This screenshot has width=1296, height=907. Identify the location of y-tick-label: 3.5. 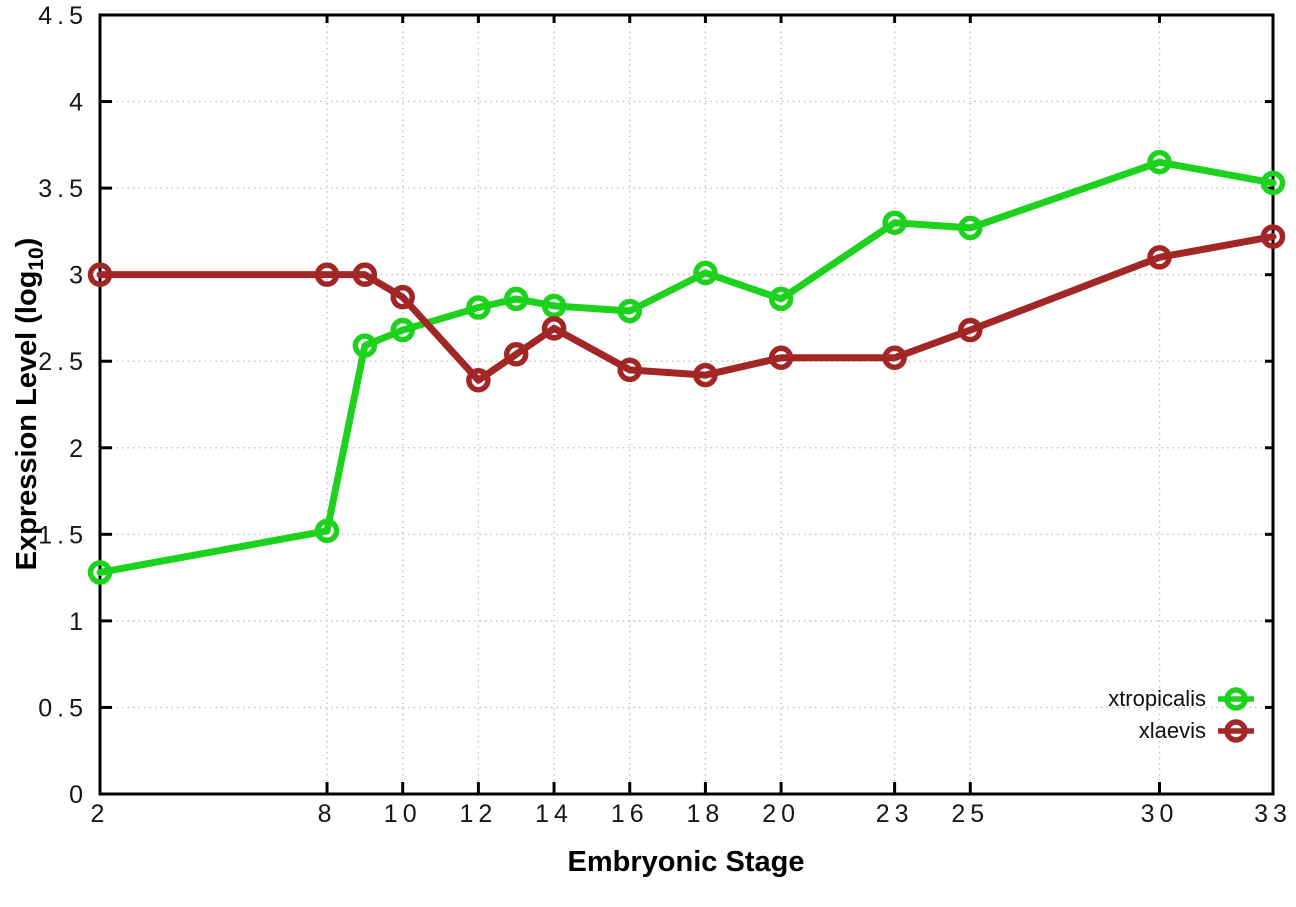
(63, 189).